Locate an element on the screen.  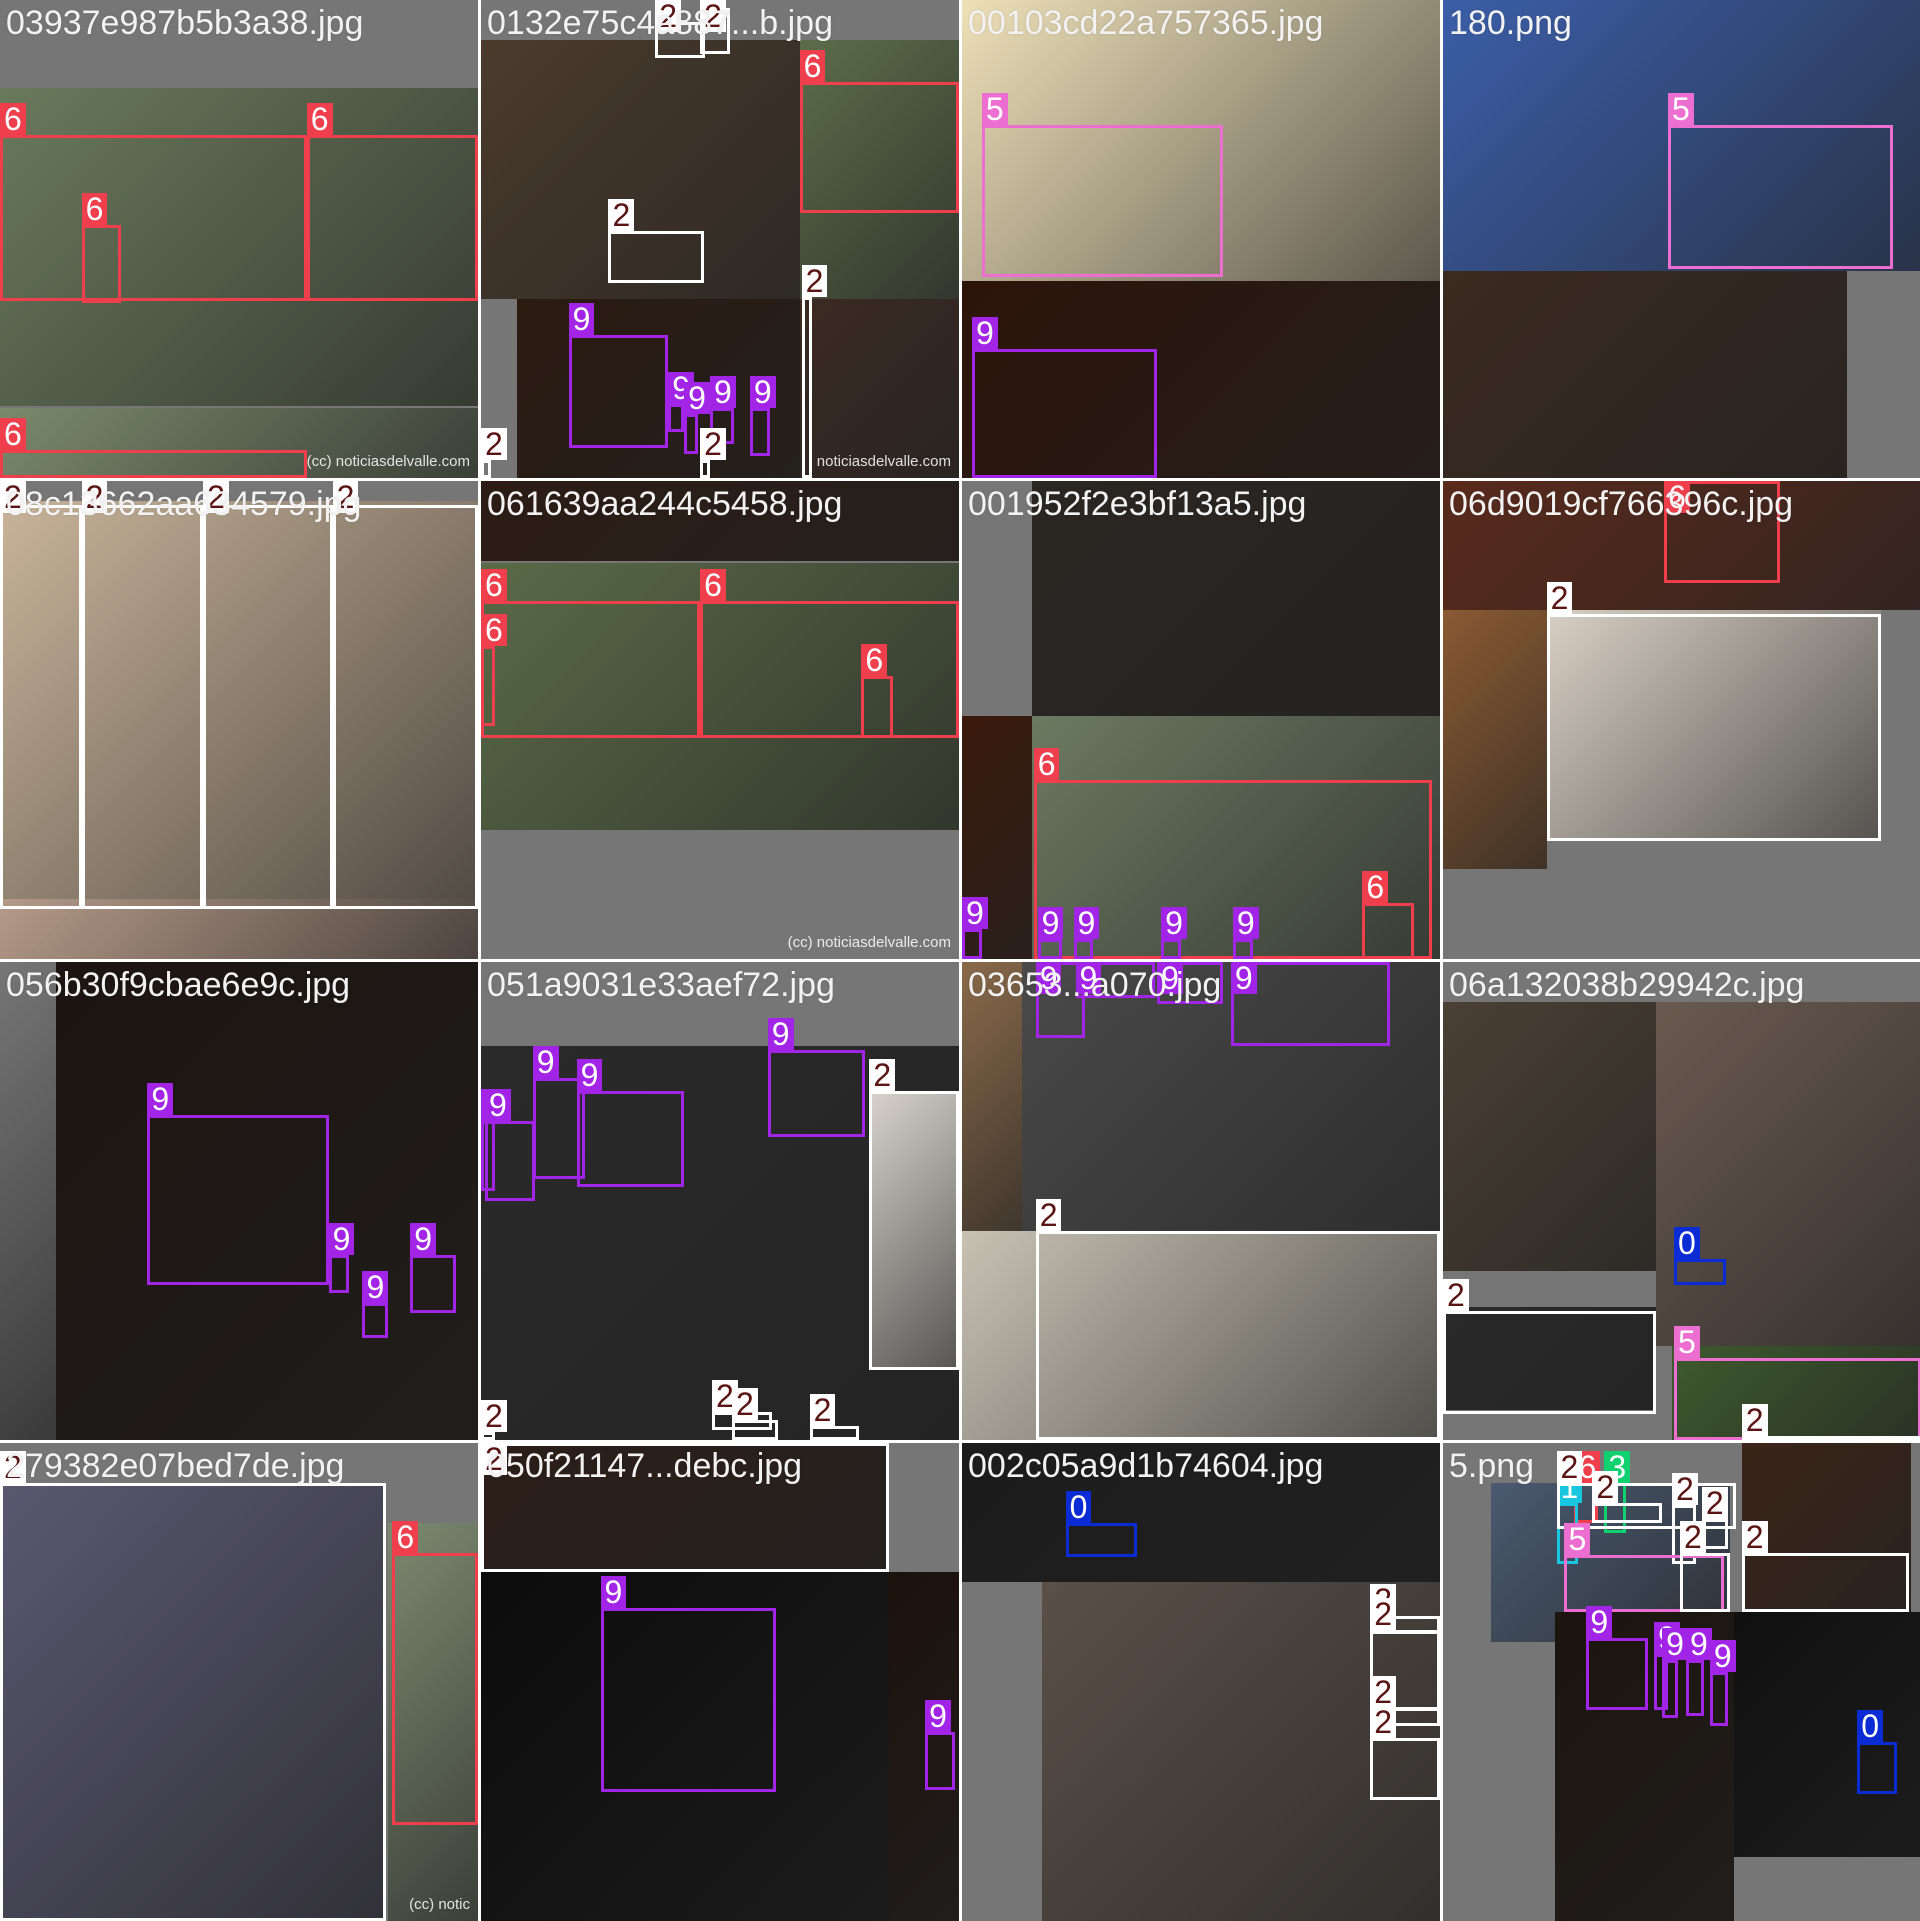
tile-filename: 056b30f9cbae6e9c.jpg is located at coordinates (178, 985).